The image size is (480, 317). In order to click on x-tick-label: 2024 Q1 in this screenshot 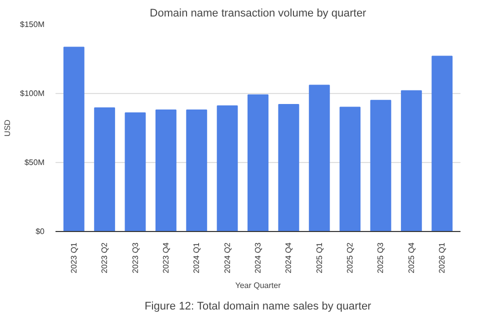, I will do `click(197, 258)`.